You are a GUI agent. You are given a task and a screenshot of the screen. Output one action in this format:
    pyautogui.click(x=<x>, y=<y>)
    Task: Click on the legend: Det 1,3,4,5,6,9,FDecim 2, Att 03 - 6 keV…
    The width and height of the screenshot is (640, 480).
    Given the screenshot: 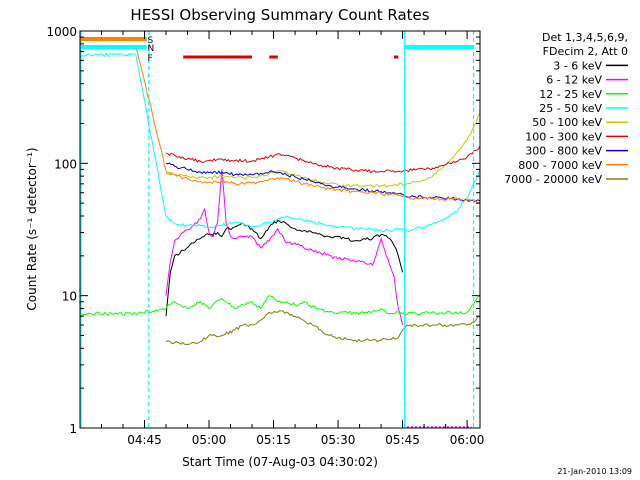 What is the action you would take?
    pyautogui.click(x=566, y=108)
    